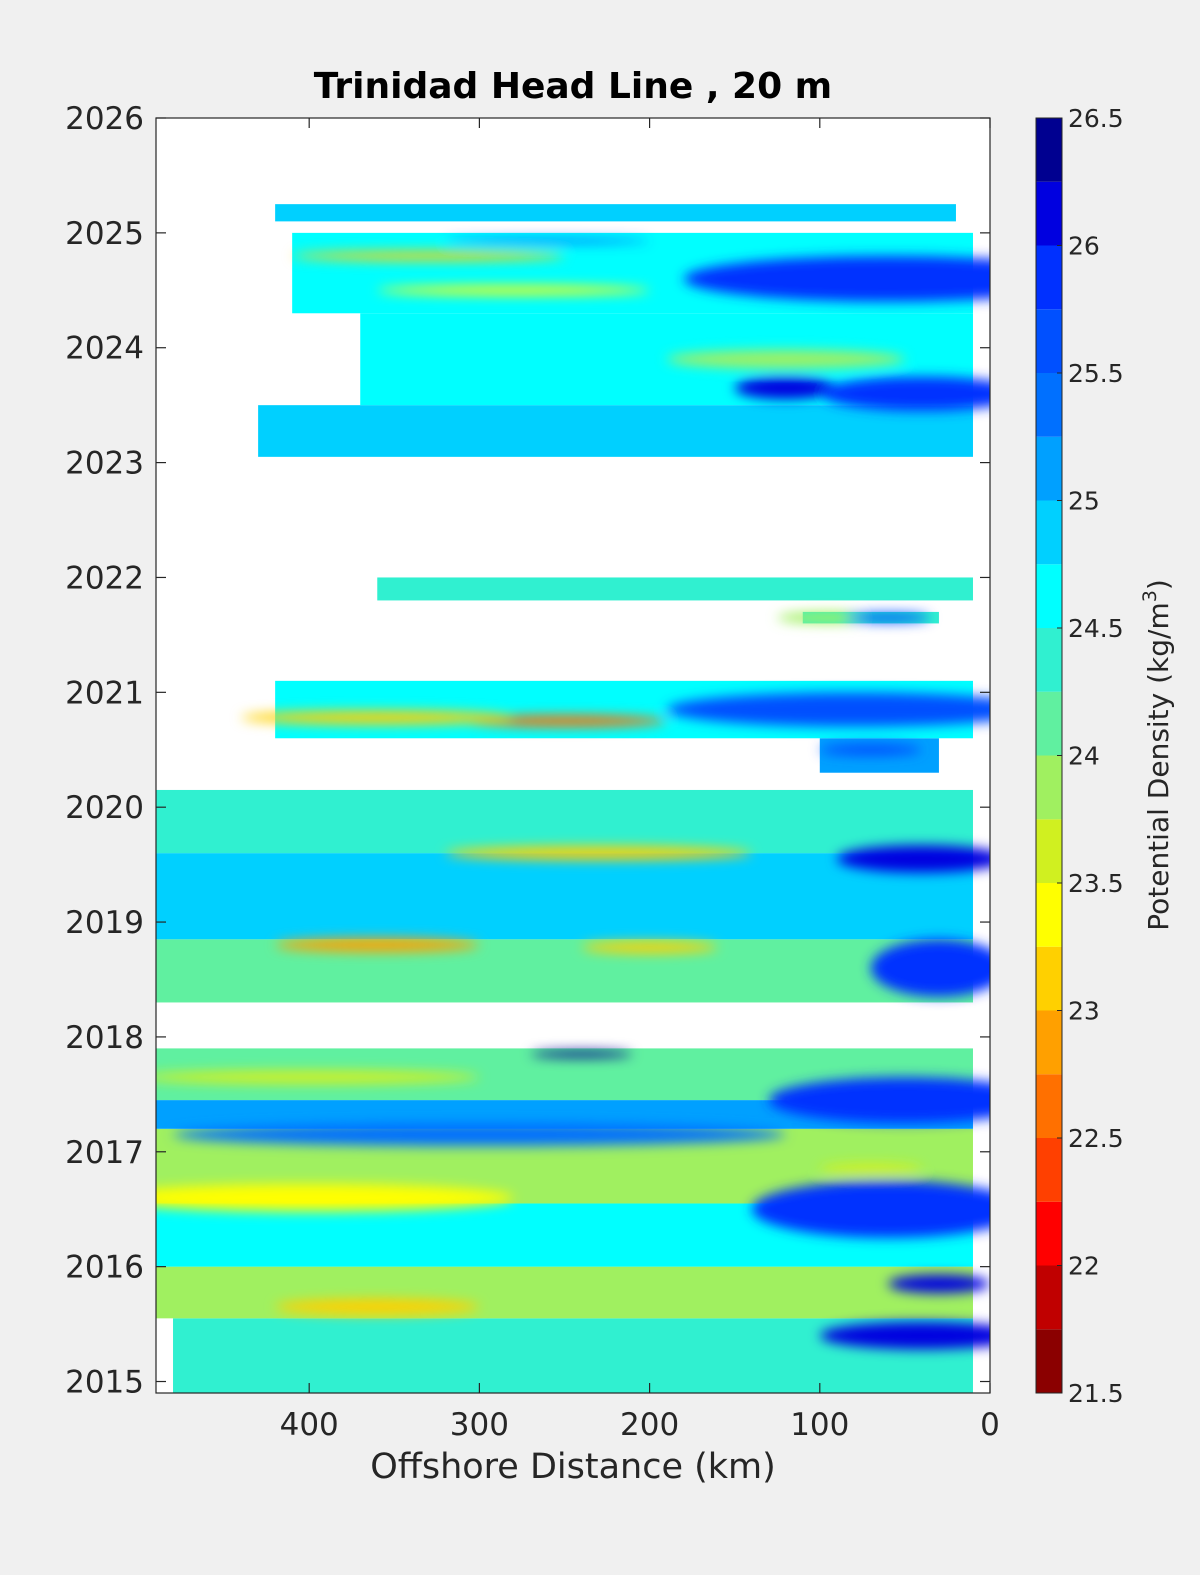 The image size is (1200, 1575). I want to click on x-tick-label-300: 300, so click(479, 1425).